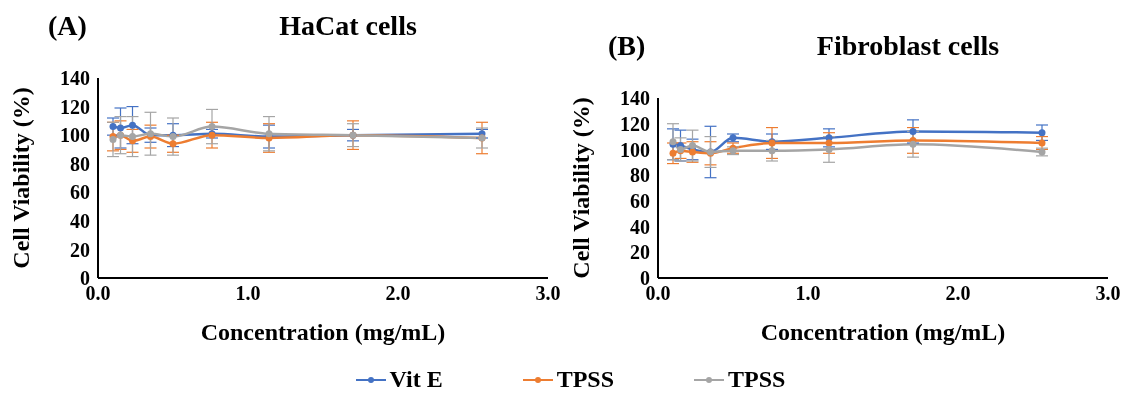 The height and width of the screenshot is (405, 1141). Describe the element at coordinates (348, 26) in the screenshot. I see `chart-title: HaCat cells` at that location.